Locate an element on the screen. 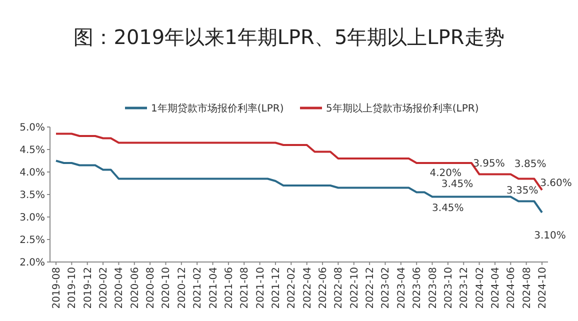 This screenshot has height=321, width=578. x-tick-label: 2022-12 is located at coordinates (370, 288).